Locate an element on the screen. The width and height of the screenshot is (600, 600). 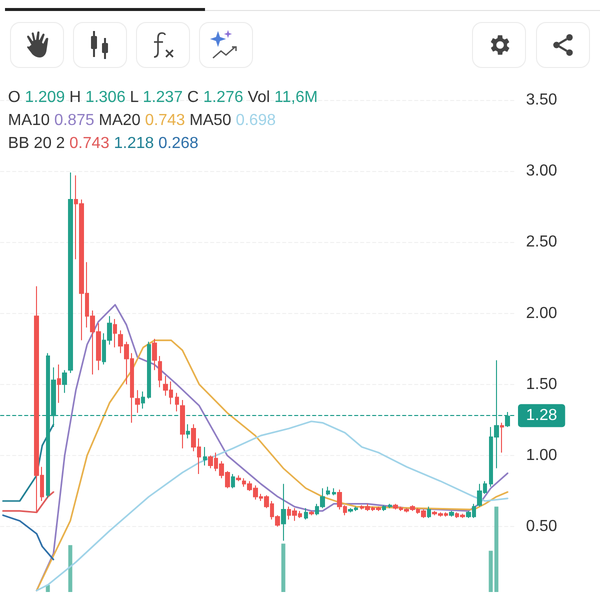
annotation: MA10 0.875 MA20 0.743 MA50 0.698 is located at coordinates (142, 120).